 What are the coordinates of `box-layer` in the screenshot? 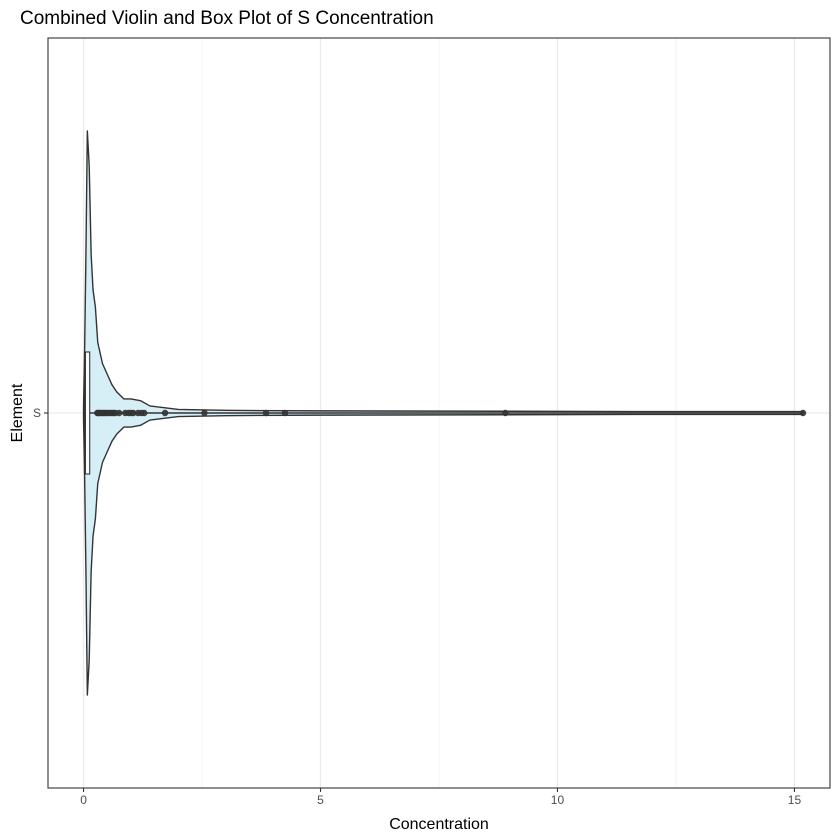 It's located at (443, 413).